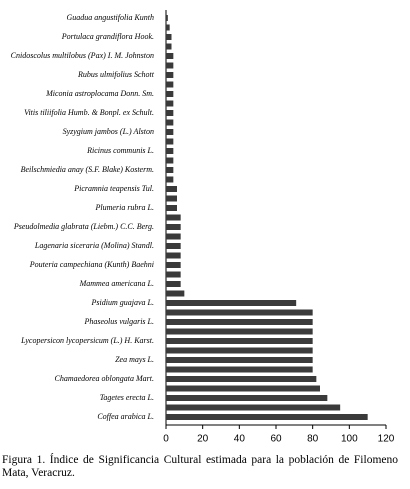  What do you see at coordinates (240, 439) in the screenshot?
I see `x-tick-label: 40` at bounding box center [240, 439].